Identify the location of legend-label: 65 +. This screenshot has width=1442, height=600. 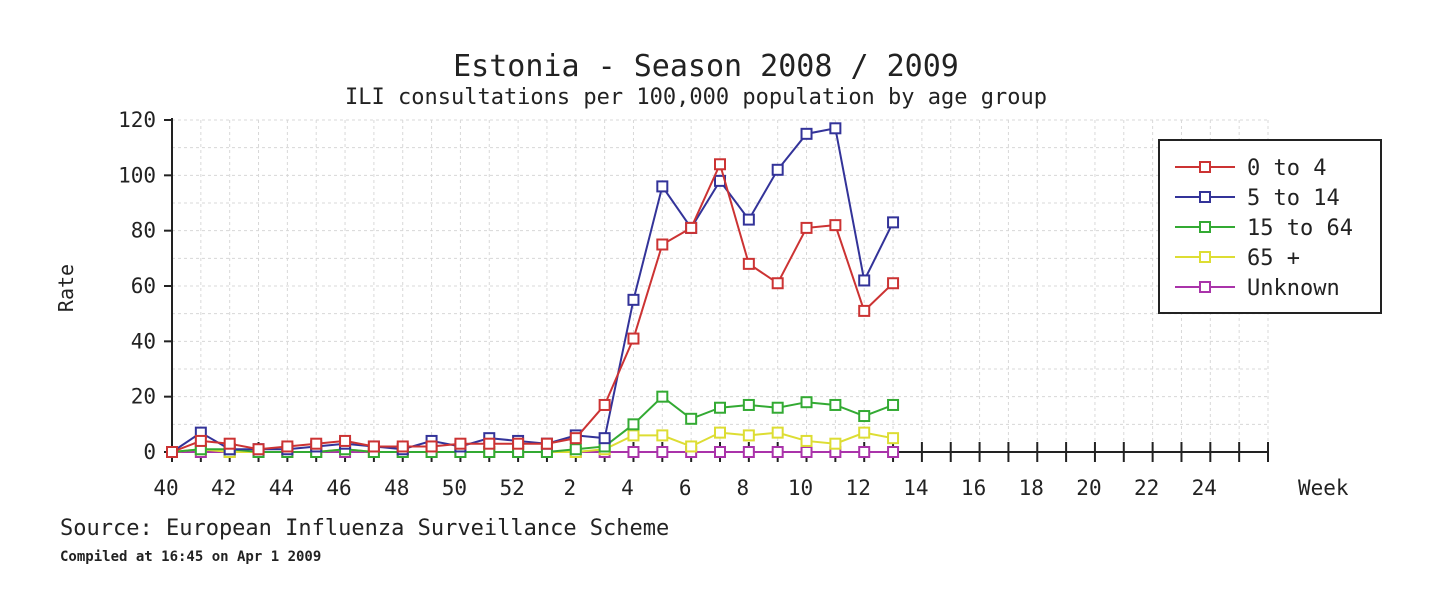
(1273, 258).